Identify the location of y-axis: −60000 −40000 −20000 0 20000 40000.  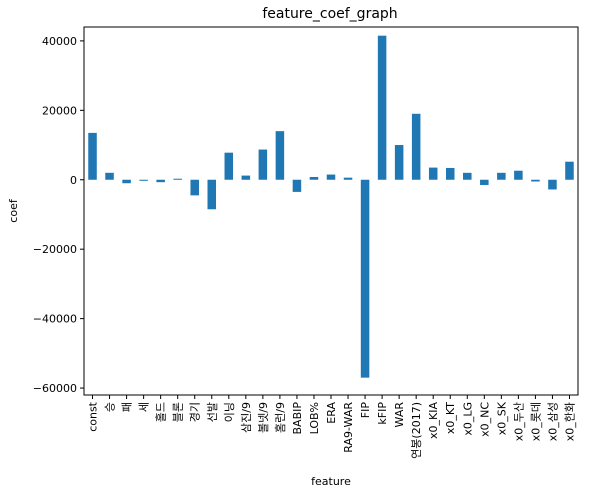
(58, 215).